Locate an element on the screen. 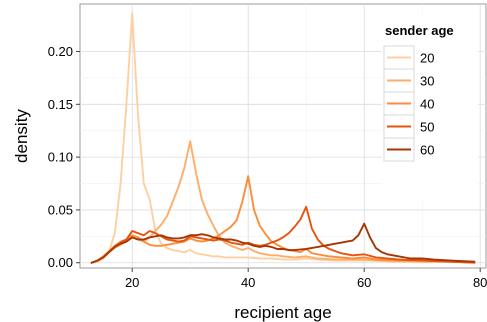  x-tick-label: 40 is located at coordinates (248, 282).